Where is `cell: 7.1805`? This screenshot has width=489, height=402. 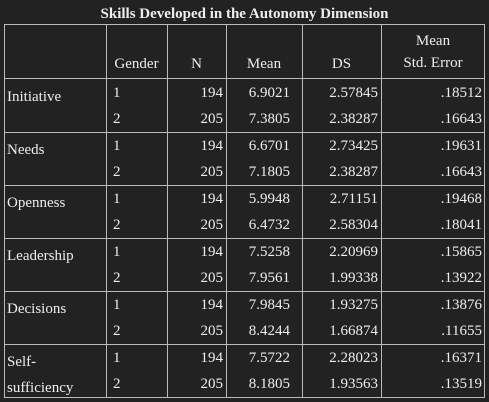
cell: 7.1805 is located at coordinates (269, 172).